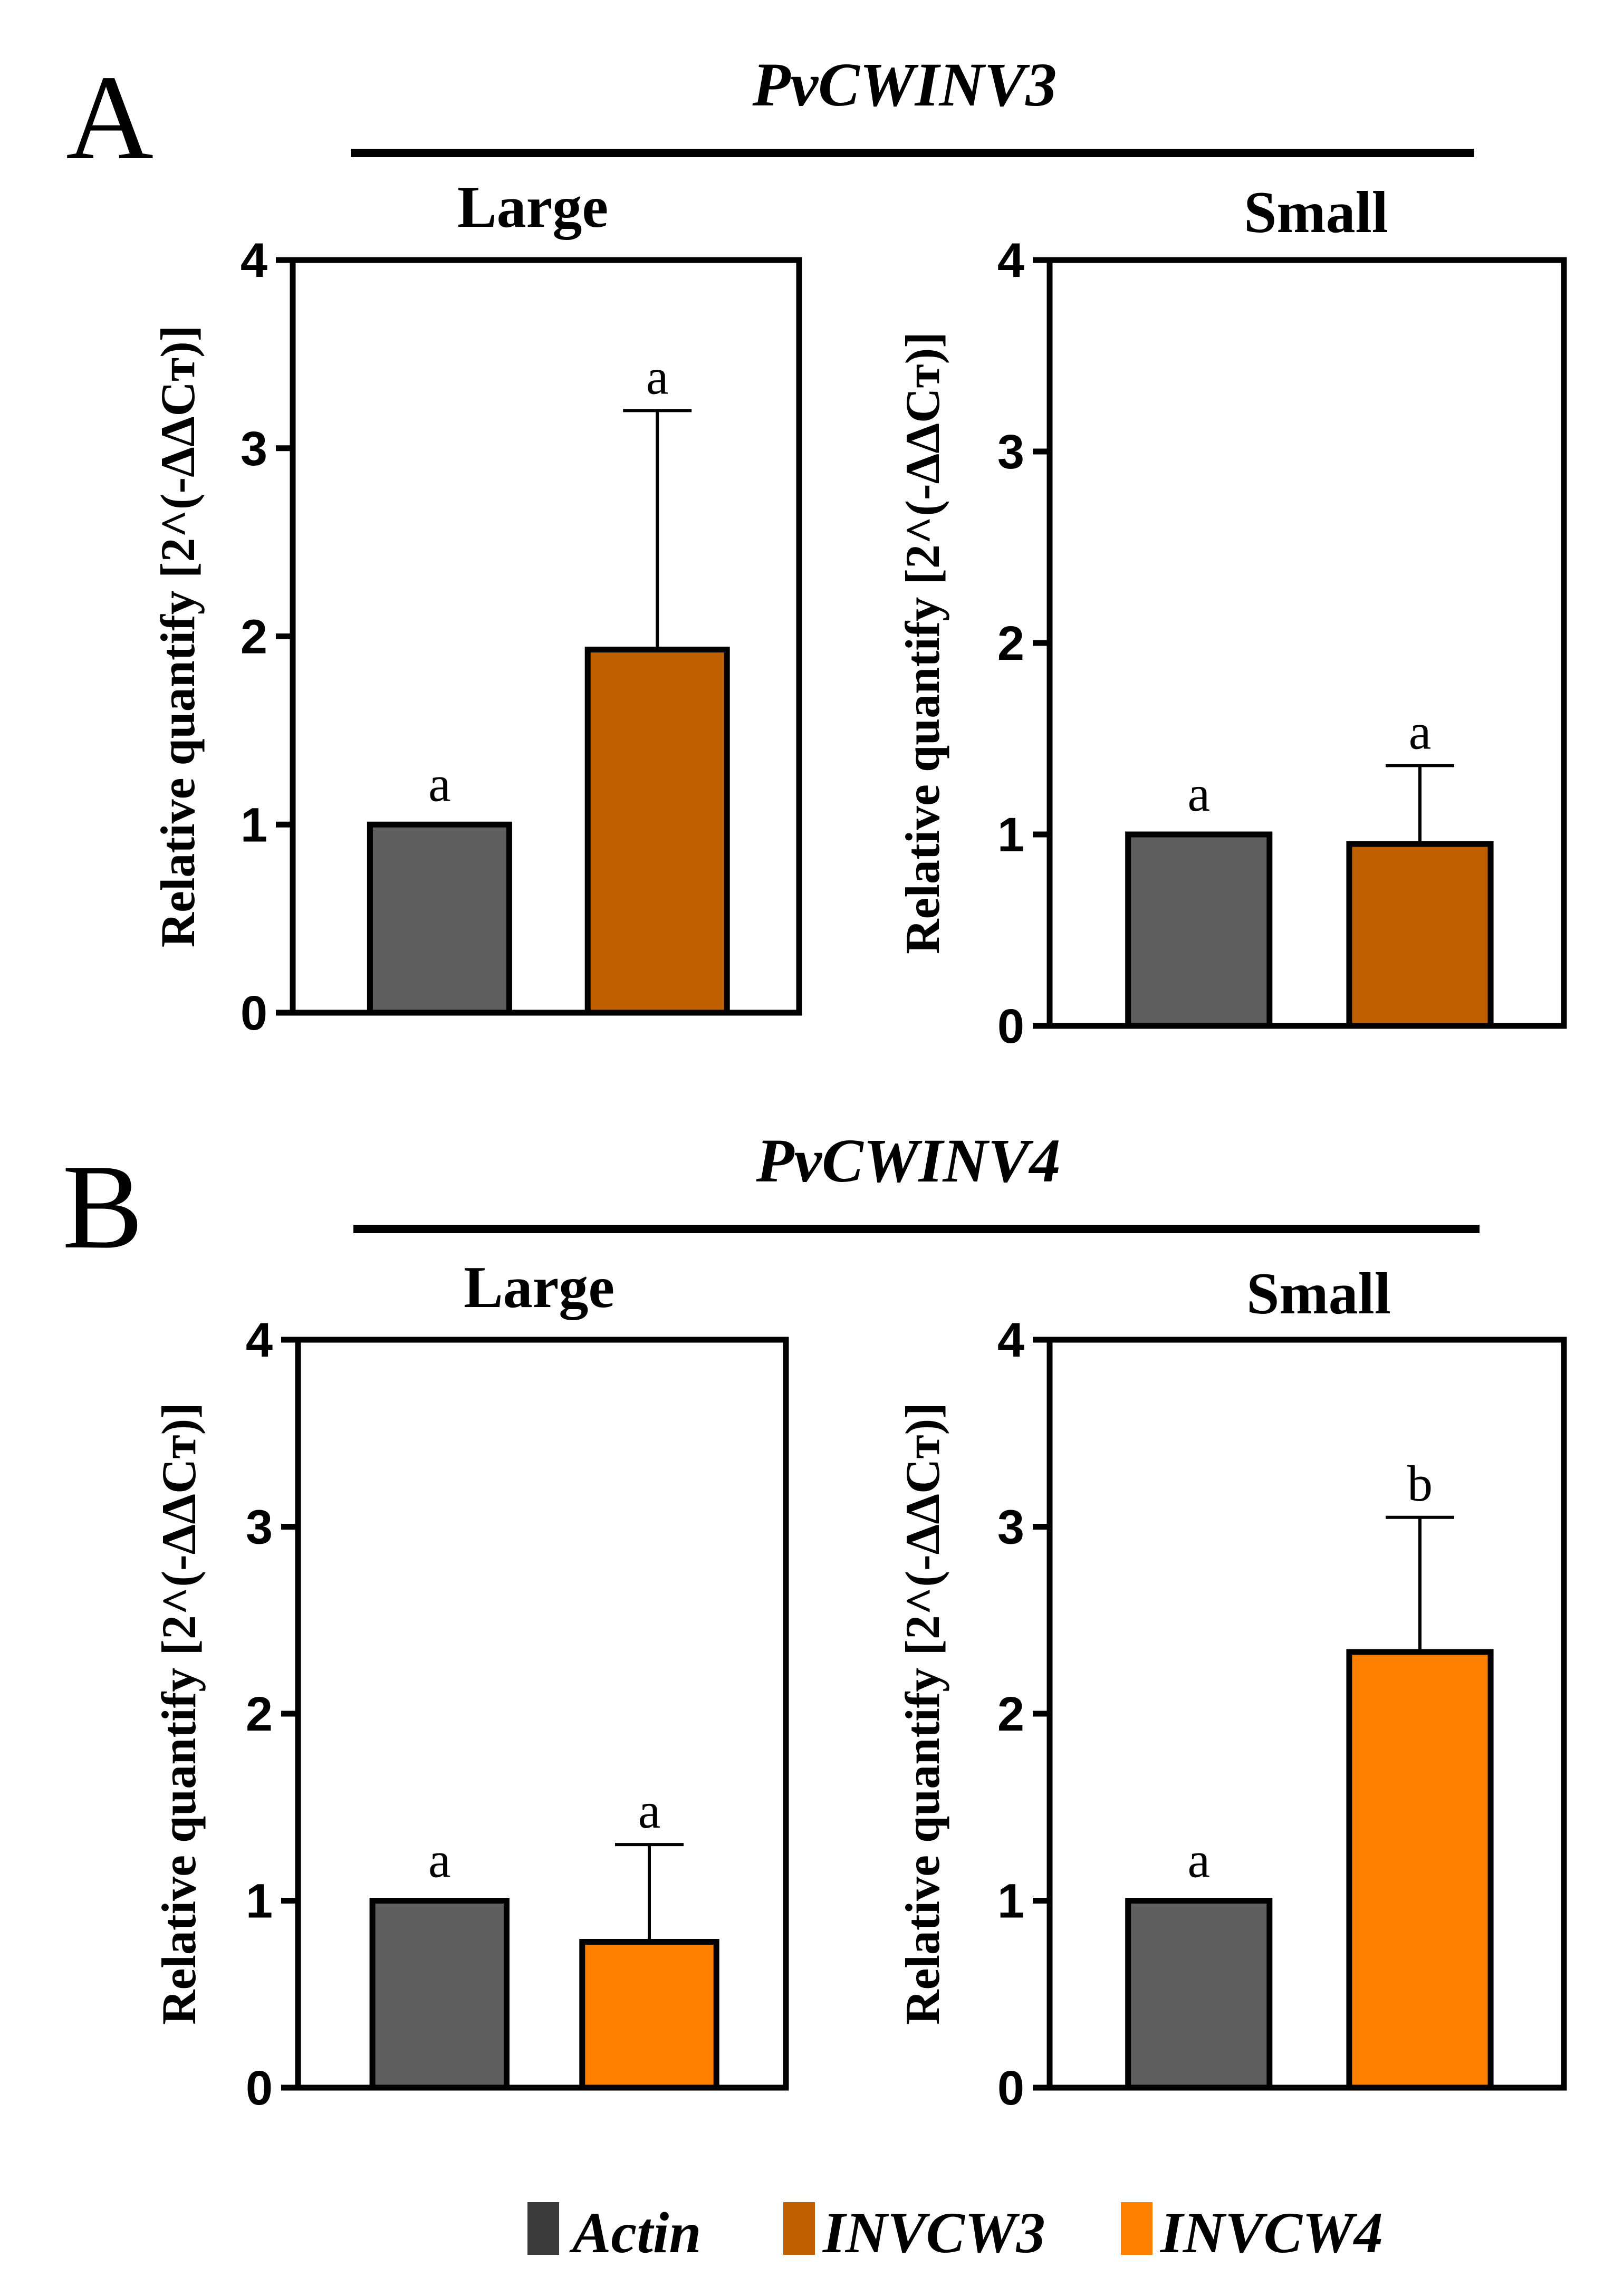 Image resolution: width=1623 pixels, height=2296 pixels. Describe the element at coordinates (1137, 2229) in the screenshot. I see `legend-swatch-invcw4` at that location.